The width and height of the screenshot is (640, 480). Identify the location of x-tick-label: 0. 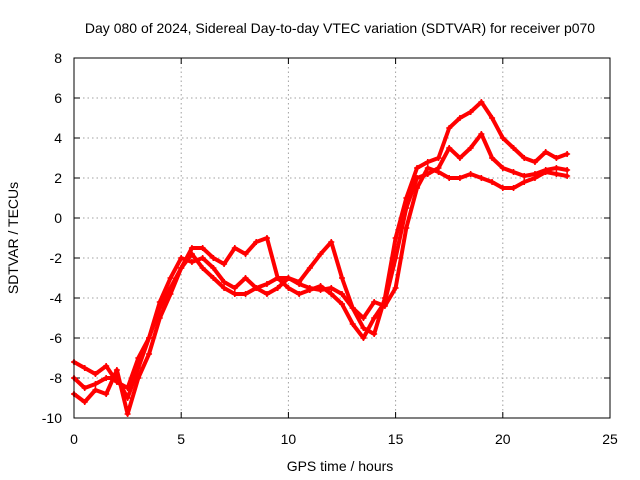
(74, 439).